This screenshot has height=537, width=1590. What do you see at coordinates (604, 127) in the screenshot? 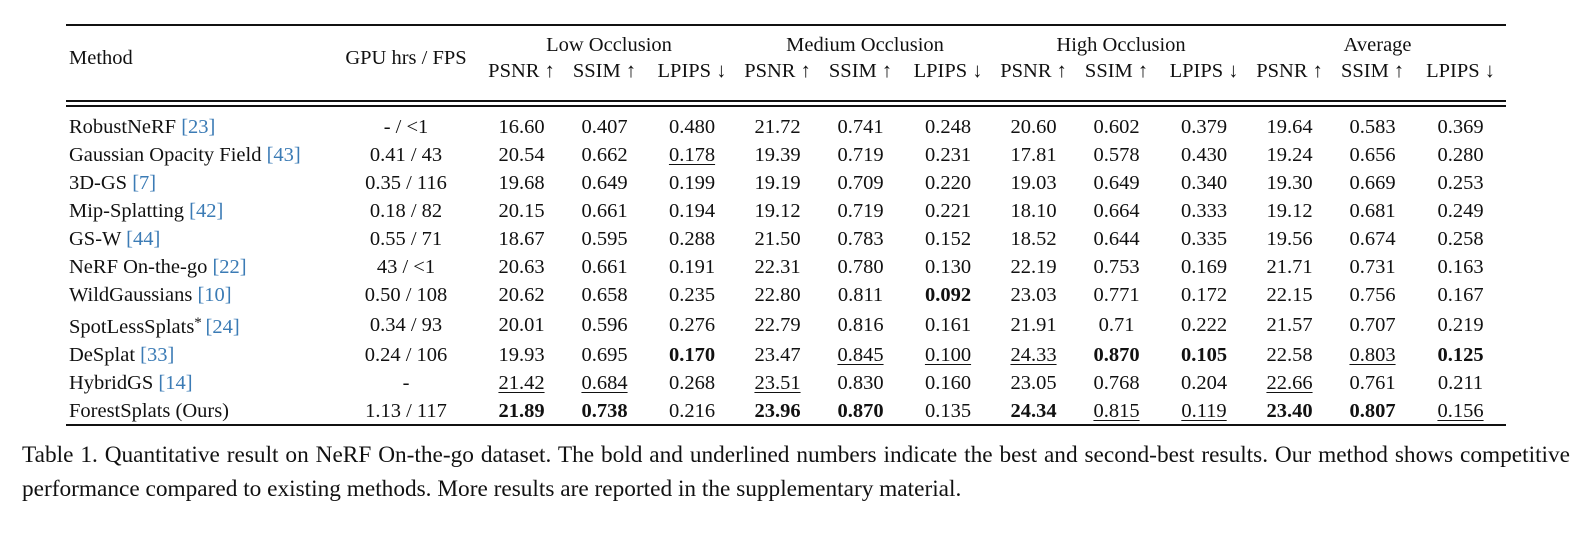
I see `metric-cell: 0.407` at bounding box center [604, 127].